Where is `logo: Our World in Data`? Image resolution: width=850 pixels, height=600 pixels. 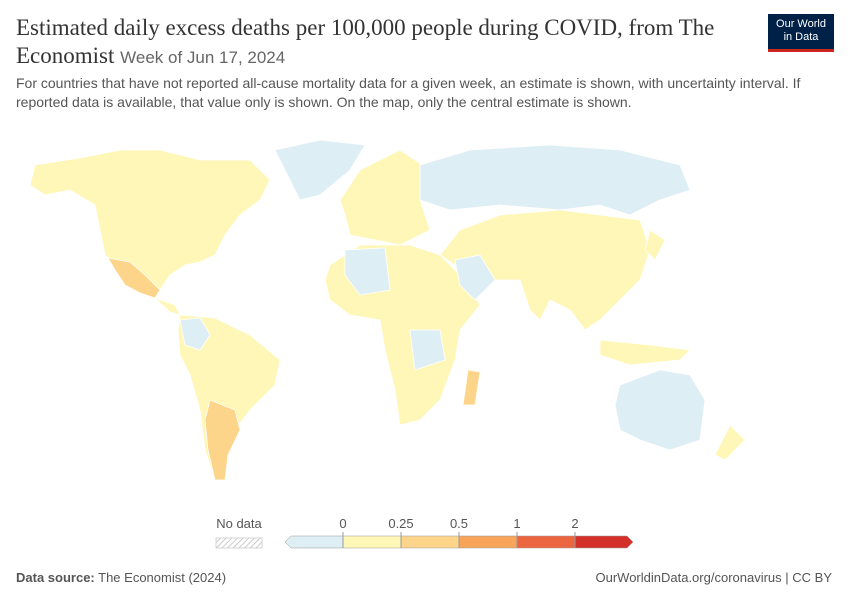
logo: Our World in Data is located at coordinates (801, 33).